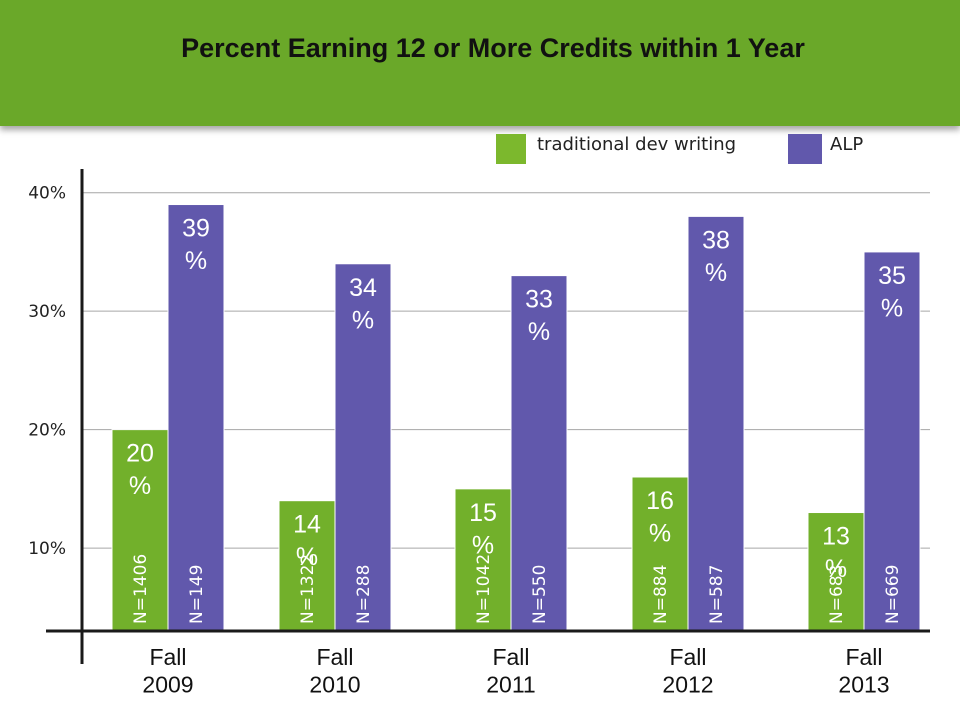 The height and width of the screenshot is (720, 960). Describe the element at coordinates (197, 594) in the screenshot. I see `n-label: N=149` at that location.